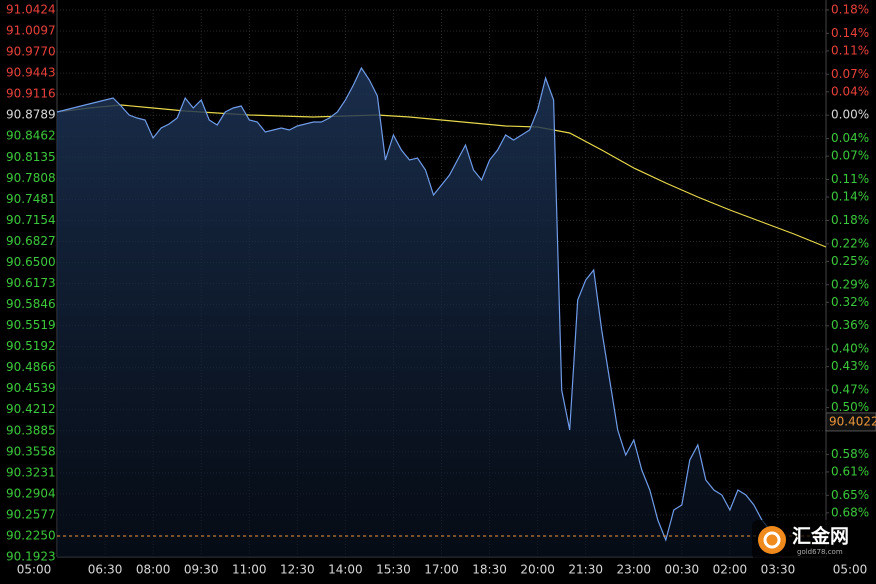  Describe the element at coordinates (850, 243) in the screenshot. I see `y2-tick-label: 0.22%` at that location.